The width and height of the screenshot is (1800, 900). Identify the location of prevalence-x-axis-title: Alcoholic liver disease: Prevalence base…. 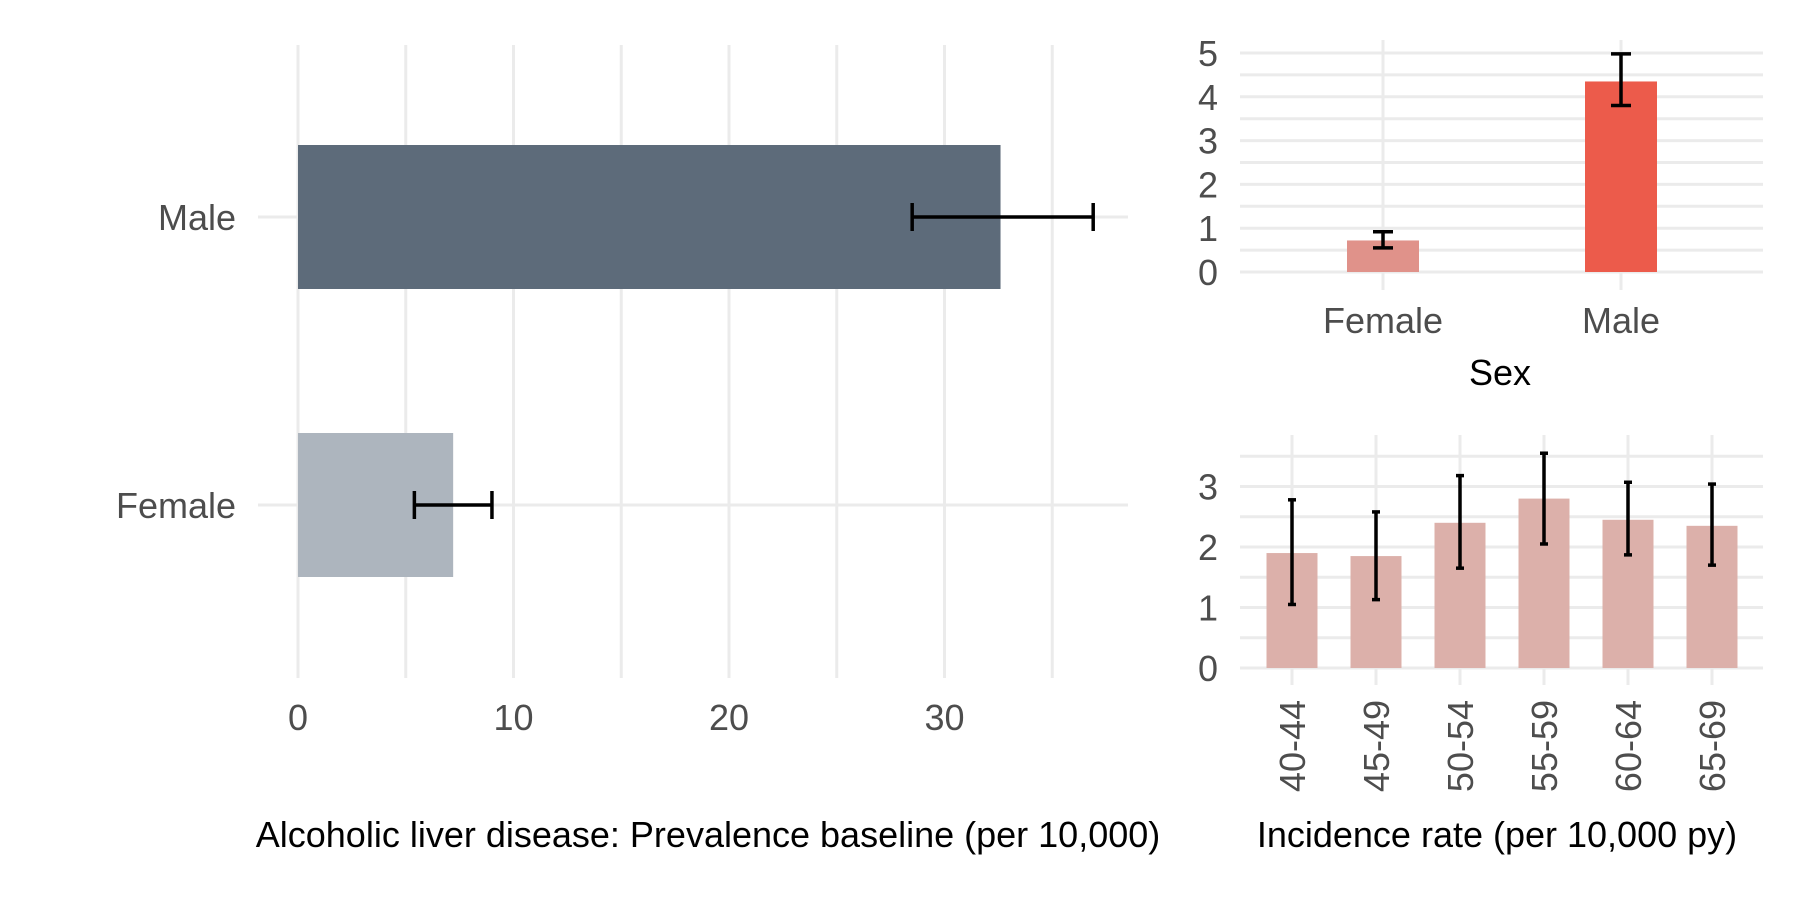
(708, 834).